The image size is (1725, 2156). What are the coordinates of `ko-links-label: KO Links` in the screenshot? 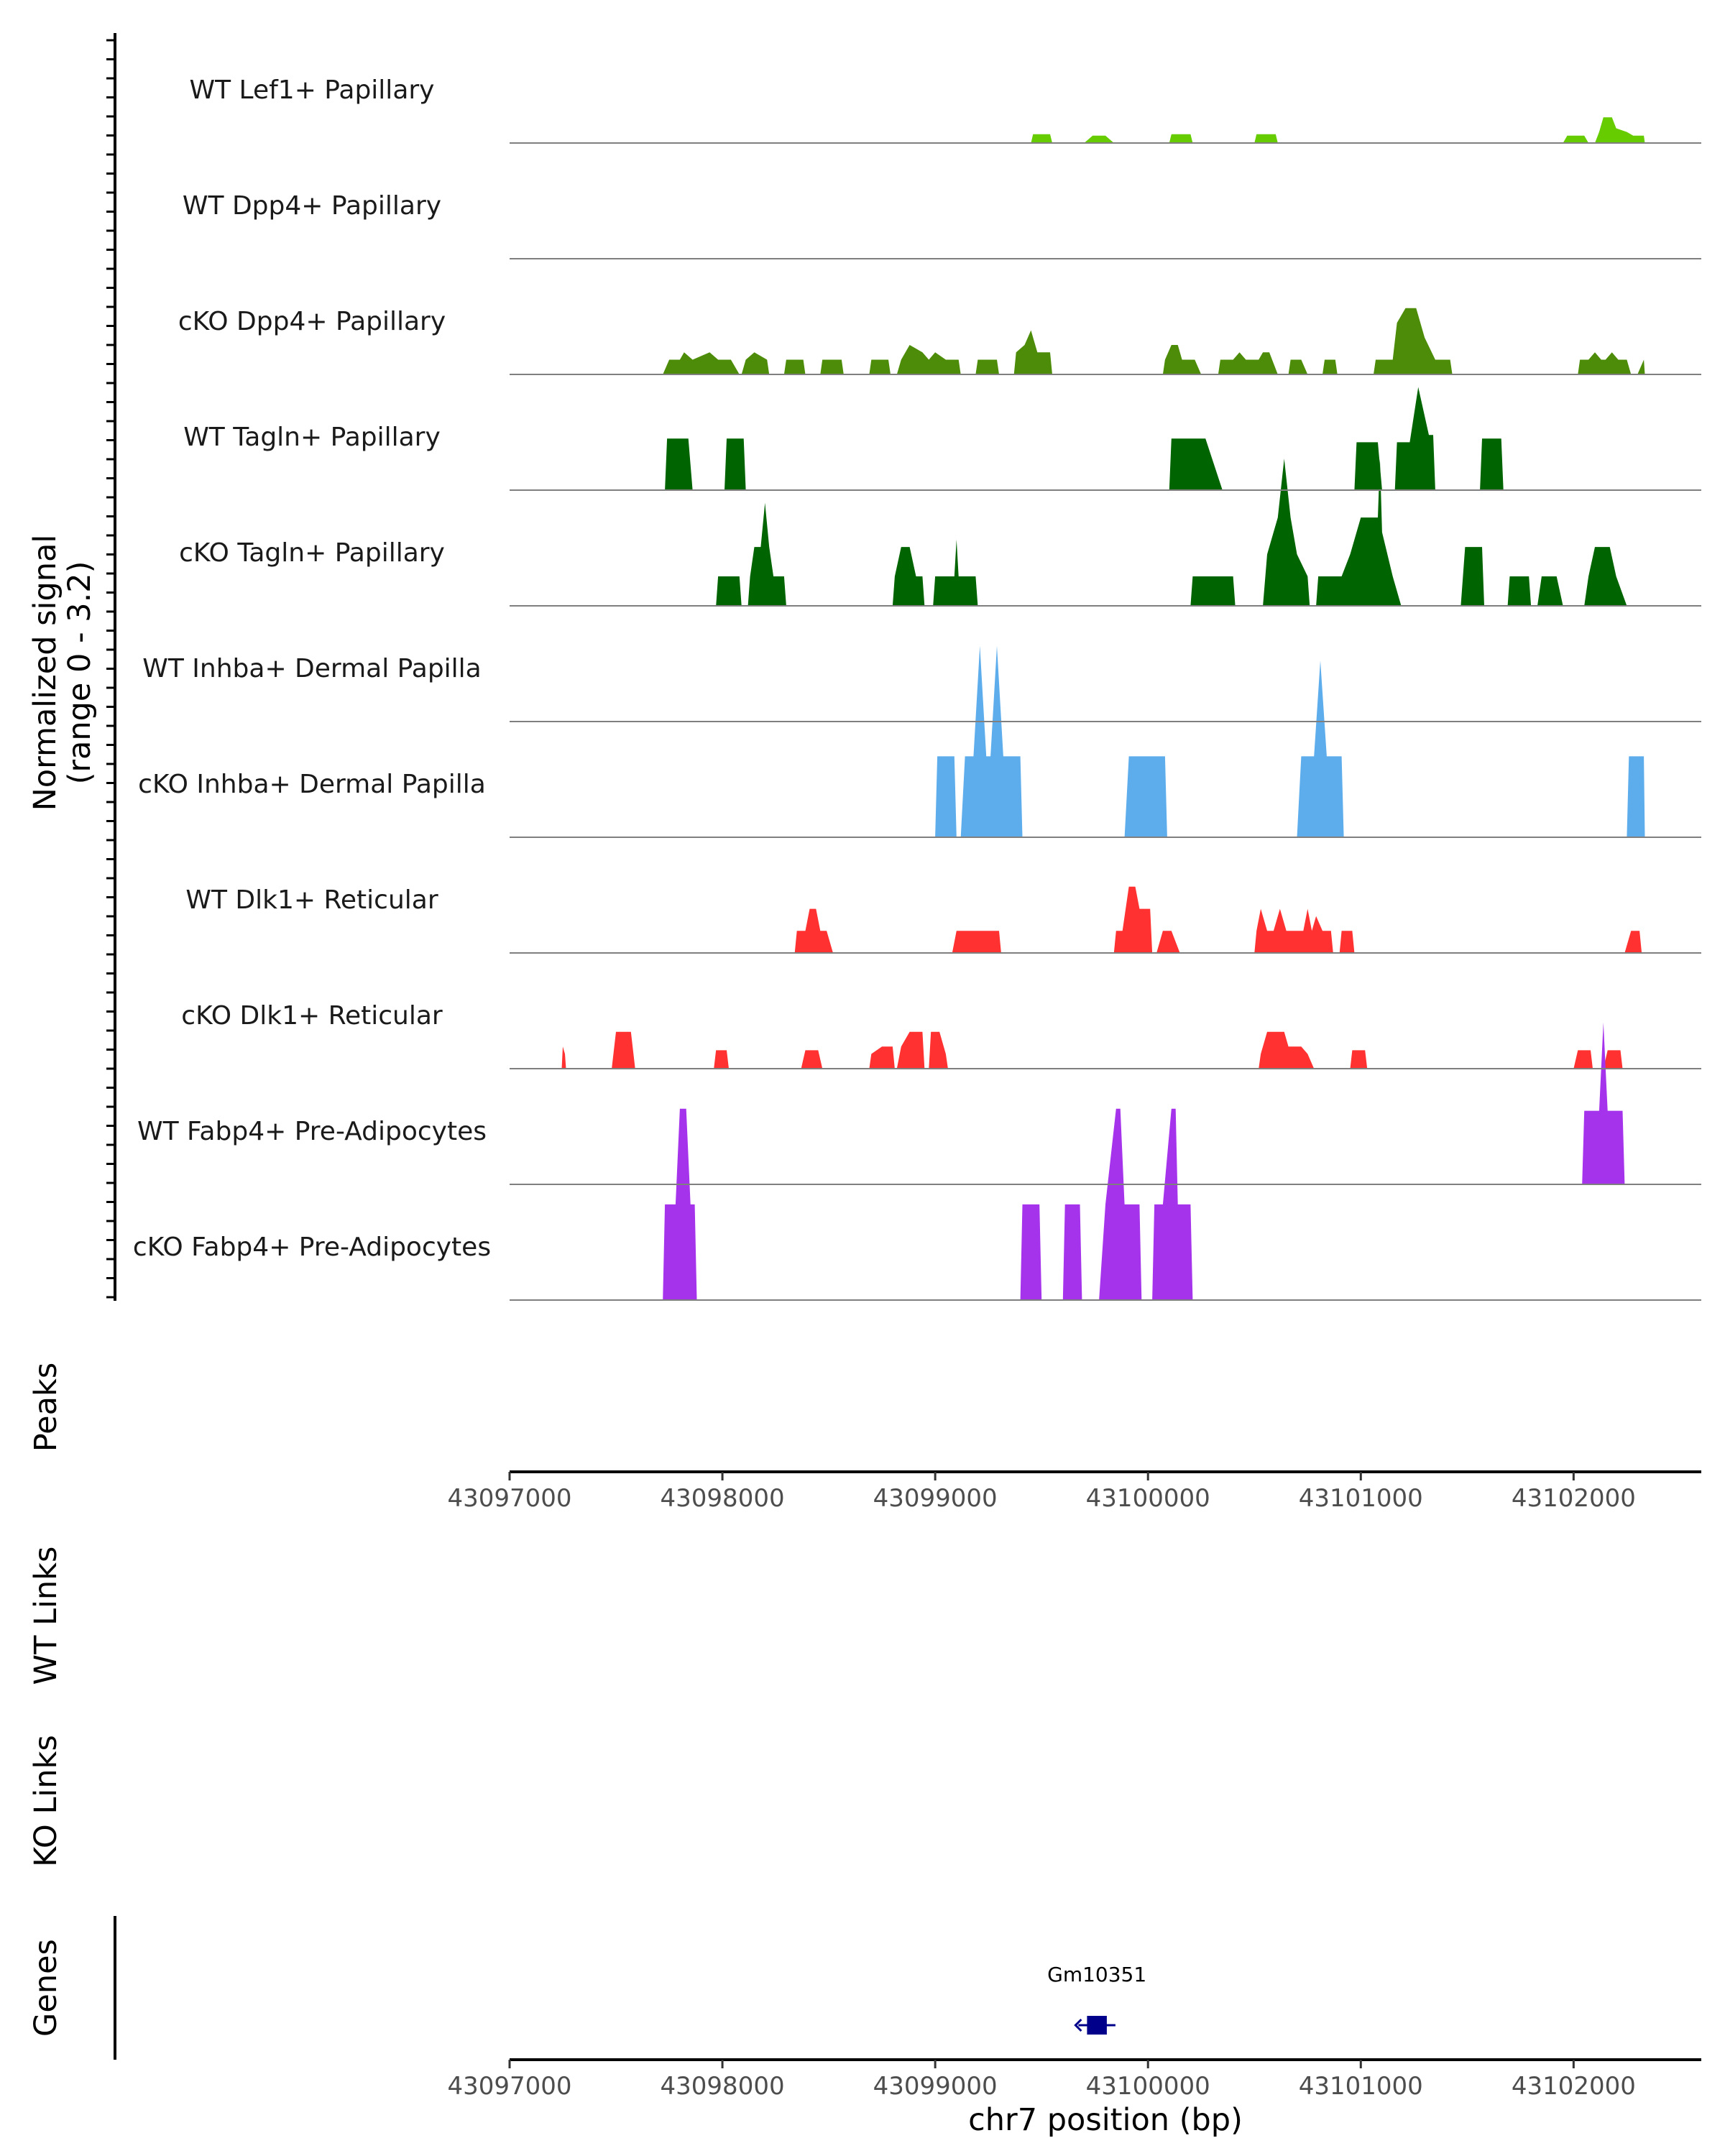 It's located at (46, 1801).